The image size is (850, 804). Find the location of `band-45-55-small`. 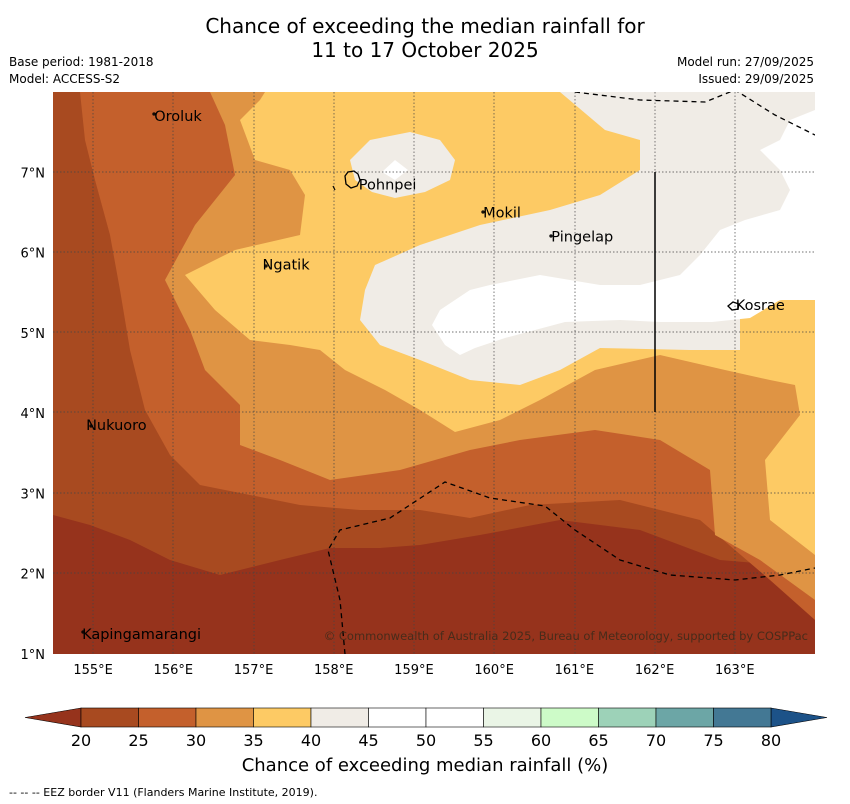

band-45-55-small is located at coordinates (395, 170).